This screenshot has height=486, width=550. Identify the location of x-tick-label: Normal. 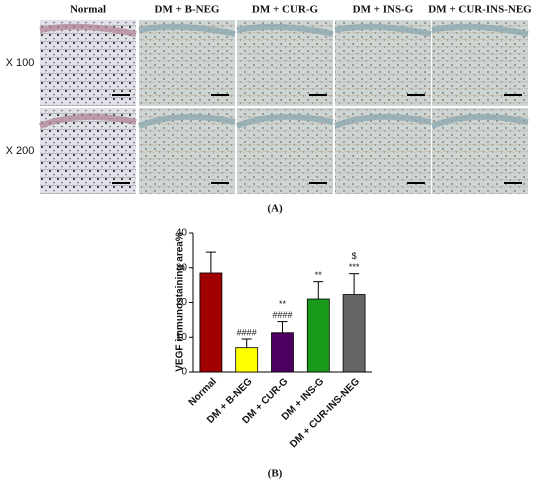
(203, 392).